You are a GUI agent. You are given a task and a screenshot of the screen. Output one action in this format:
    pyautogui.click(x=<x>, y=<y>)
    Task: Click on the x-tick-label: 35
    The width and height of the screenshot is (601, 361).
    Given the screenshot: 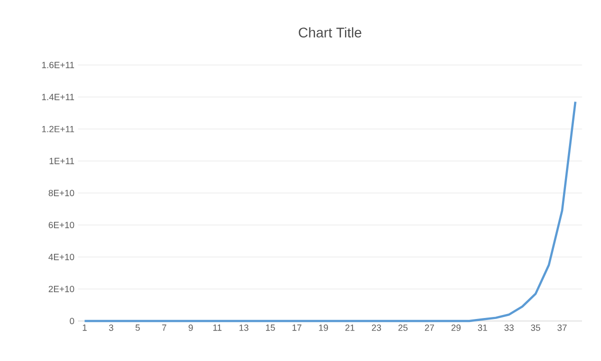 What is the action you would take?
    pyautogui.click(x=535, y=327)
    